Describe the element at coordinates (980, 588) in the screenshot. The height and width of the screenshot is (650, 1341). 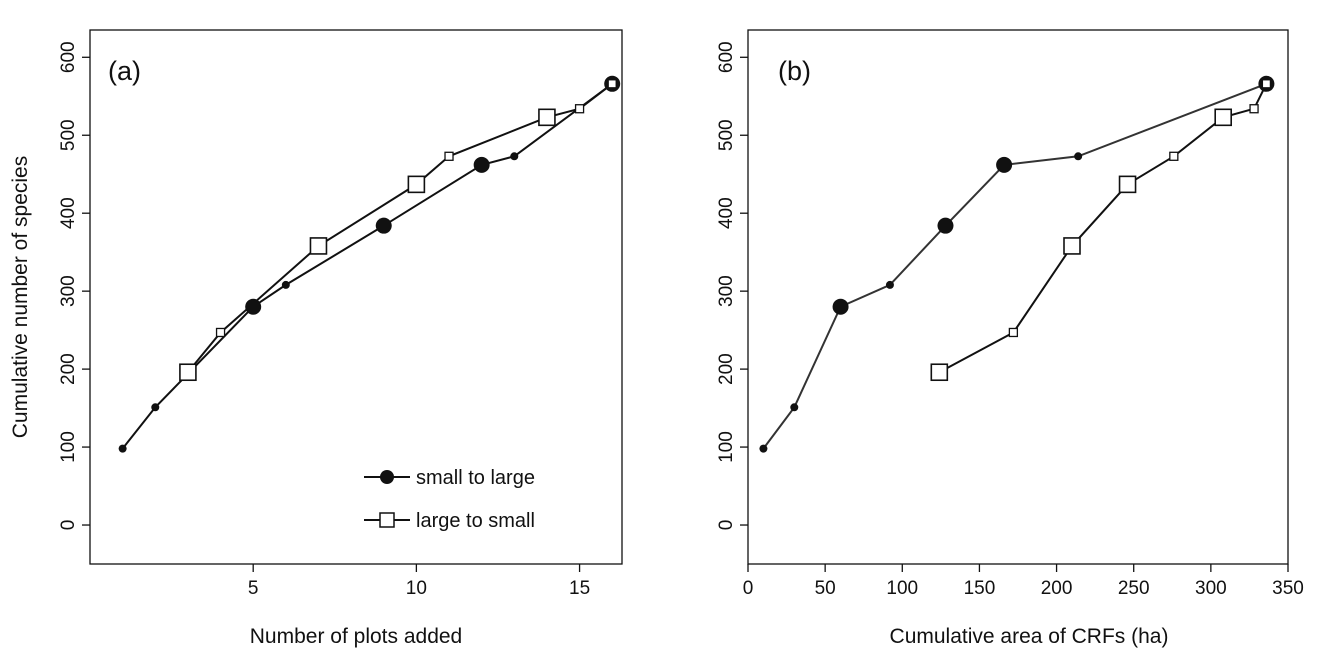
I see `panel-b-x-tick-label: 150` at that location.